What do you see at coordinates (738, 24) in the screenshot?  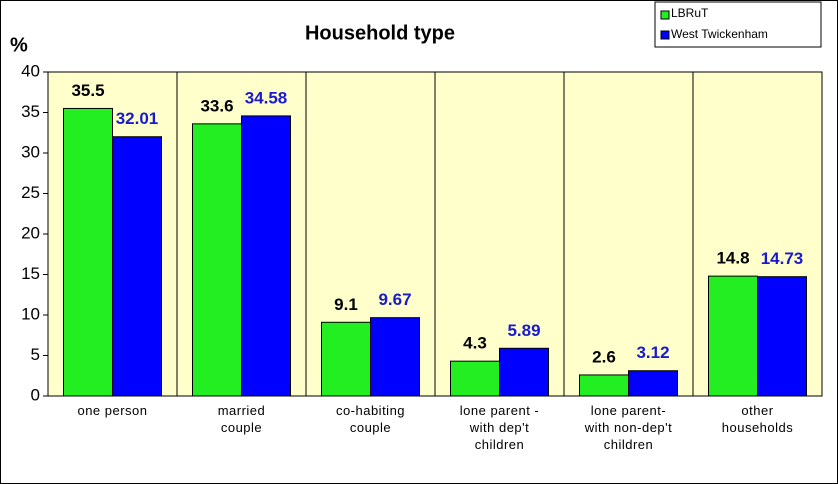 I see `legend` at bounding box center [738, 24].